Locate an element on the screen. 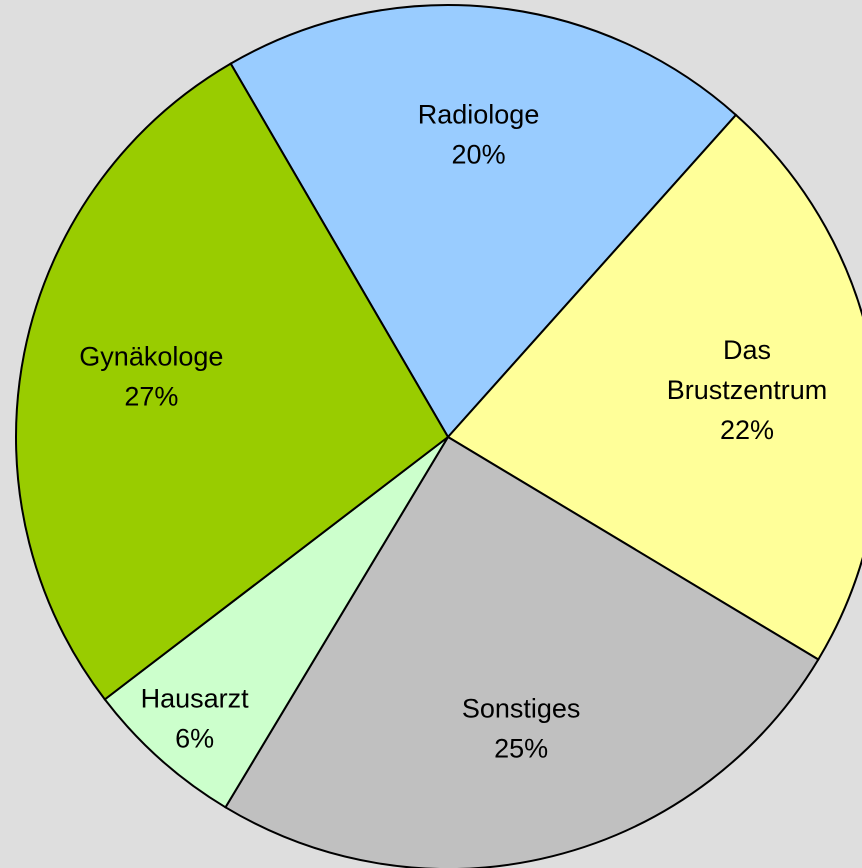 The image size is (862, 868). slice-label-line: Brustzentrum is located at coordinates (747, 390).